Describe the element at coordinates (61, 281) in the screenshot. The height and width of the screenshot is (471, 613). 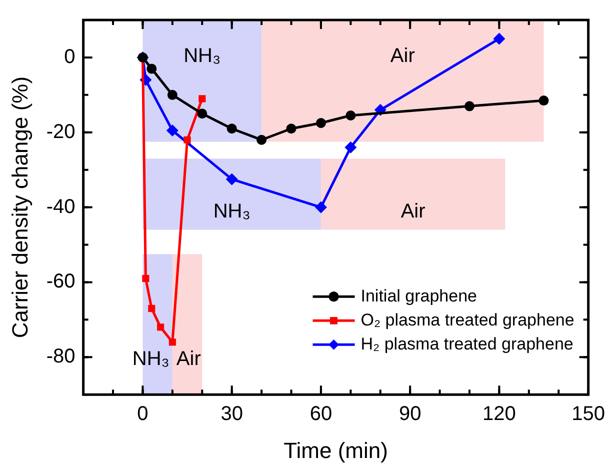
I see `y-tick-label: -60` at that location.